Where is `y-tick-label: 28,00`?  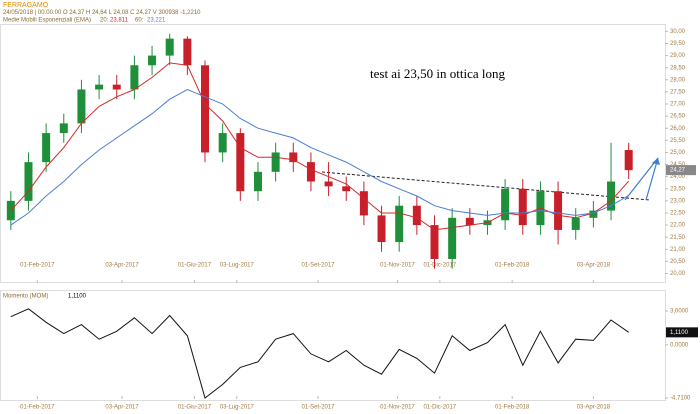
y-tick-label: 28,00 is located at coordinates (678, 80).